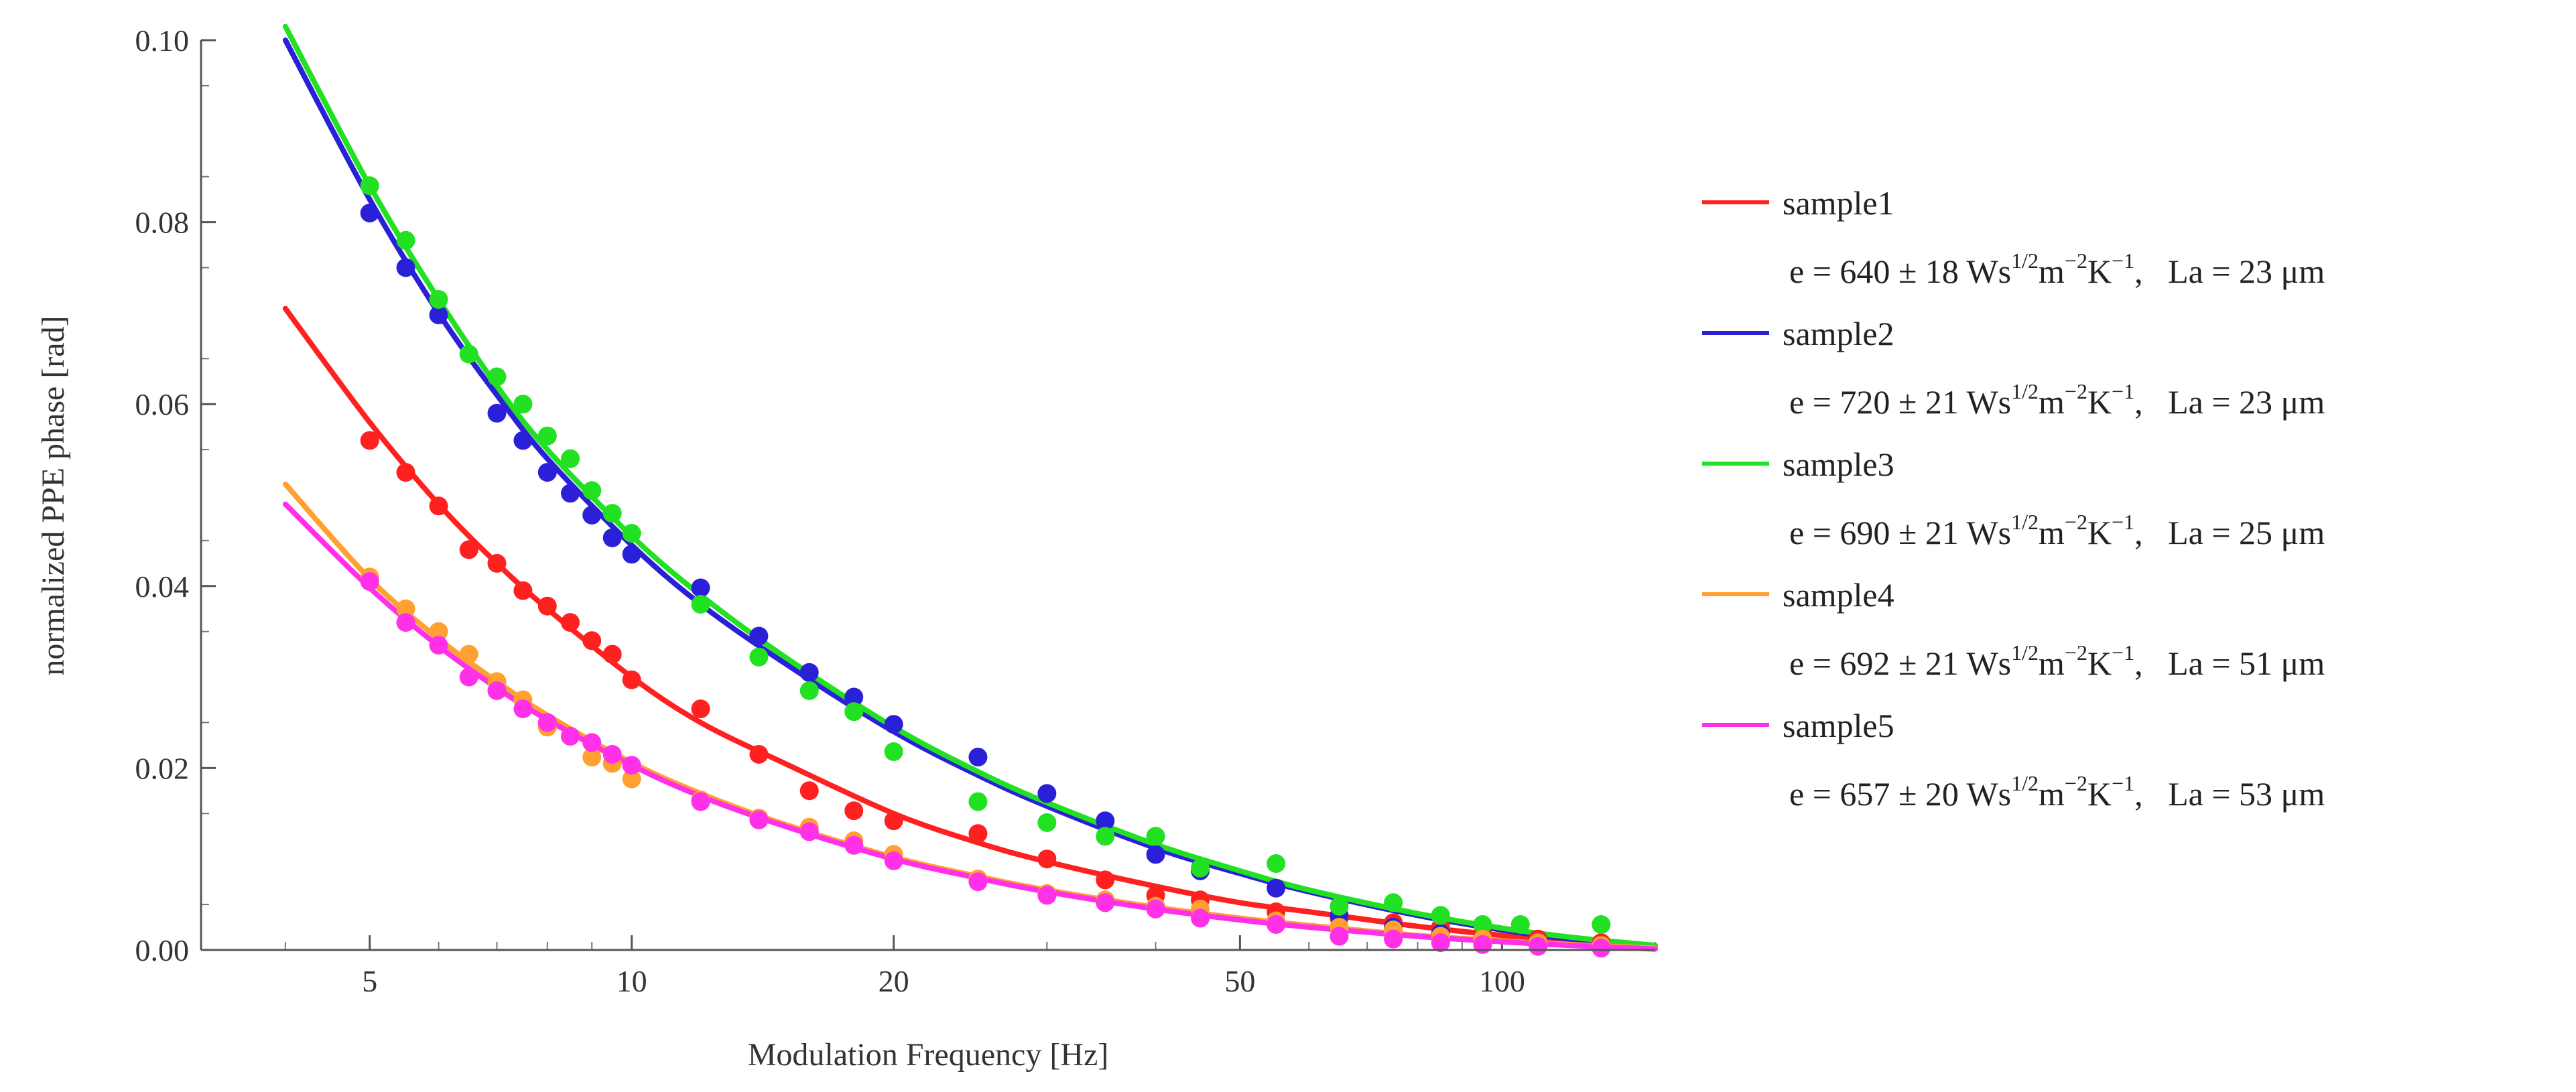  Describe the element at coordinates (632, 981) in the screenshot. I see `x-tick-label: 10` at that location.